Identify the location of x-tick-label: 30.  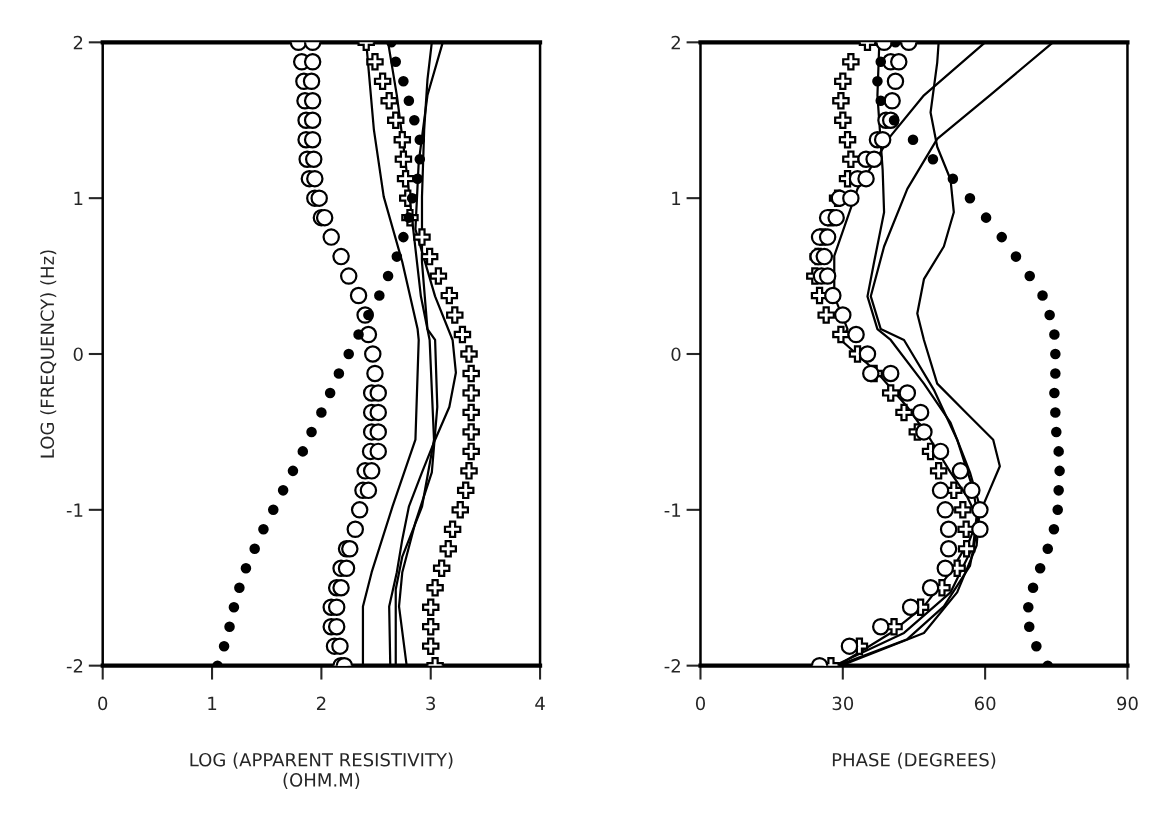
(843, 703).